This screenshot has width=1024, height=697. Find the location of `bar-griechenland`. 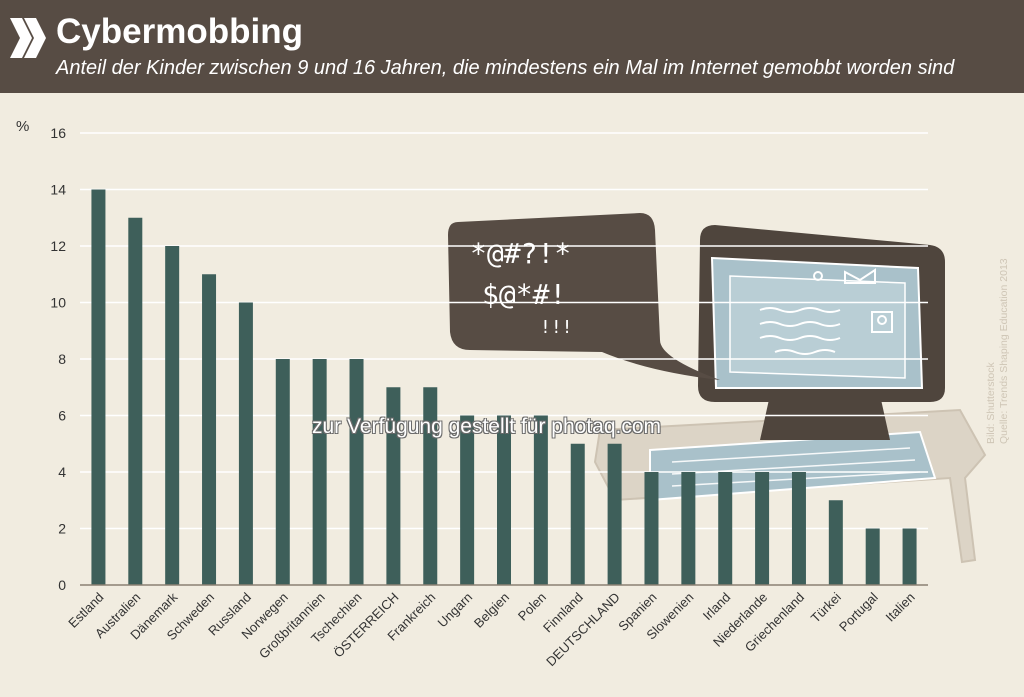

bar-griechenland is located at coordinates (798, 528).